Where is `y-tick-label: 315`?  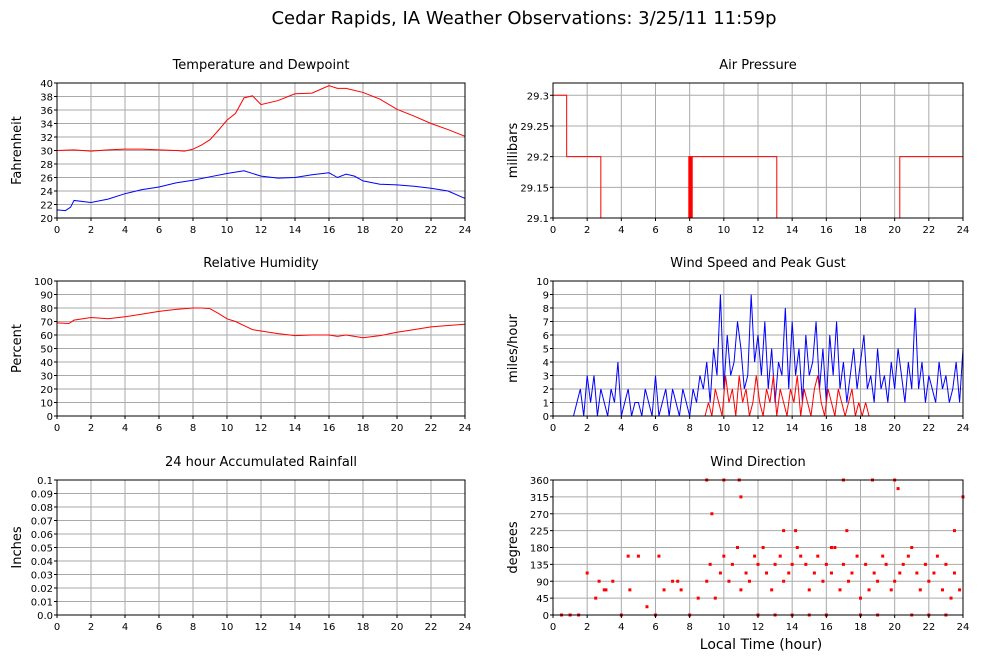
y-tick-label: 315 is located at coordinates (539, 498).